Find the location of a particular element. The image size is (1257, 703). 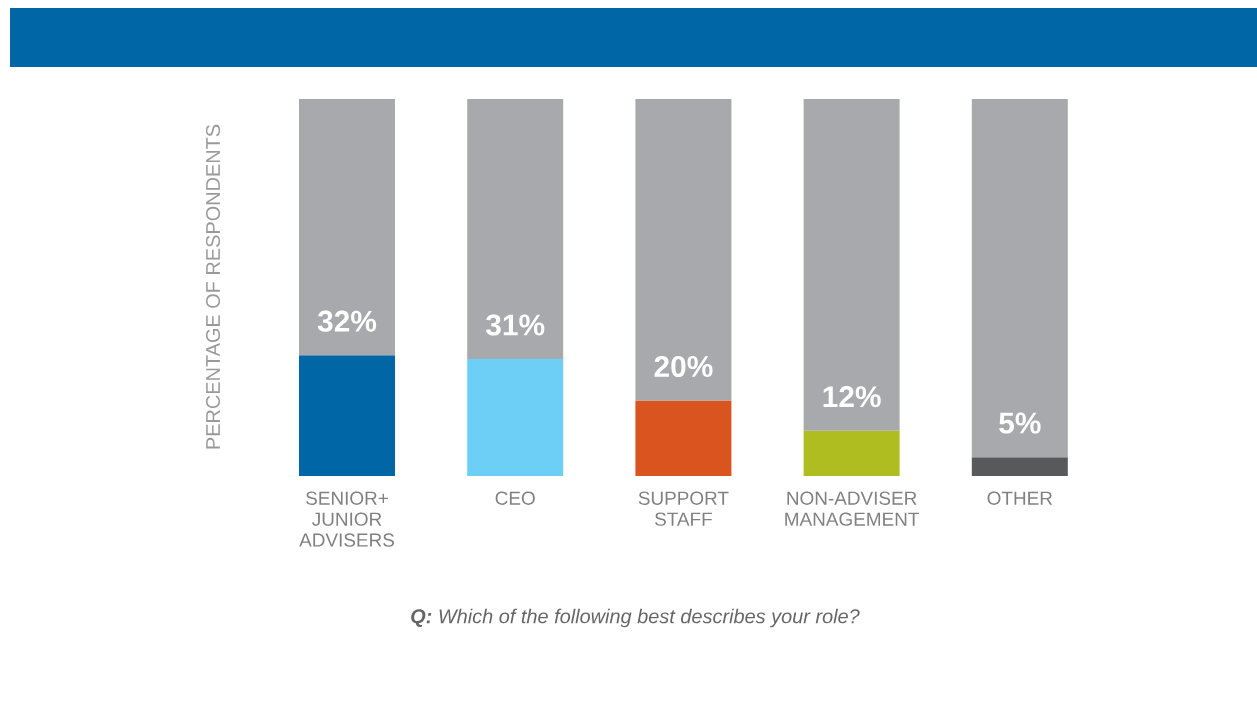

data-label: 32% is located at coordinates (347, 321).